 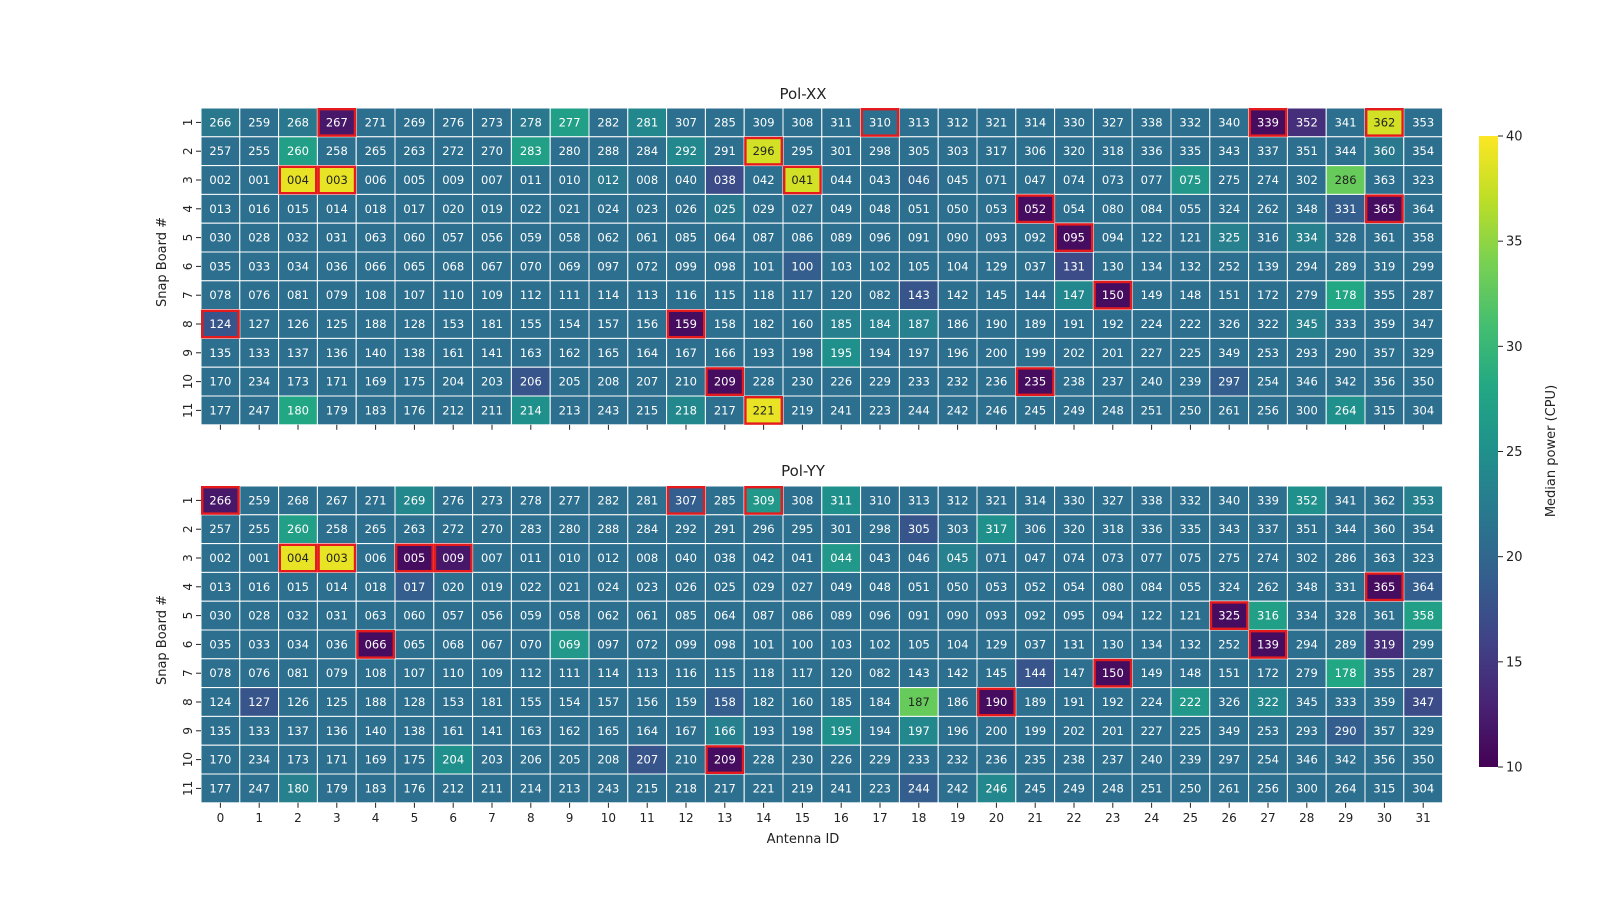 I want to click on cell-label: 358, so click(x=1423, y=238).